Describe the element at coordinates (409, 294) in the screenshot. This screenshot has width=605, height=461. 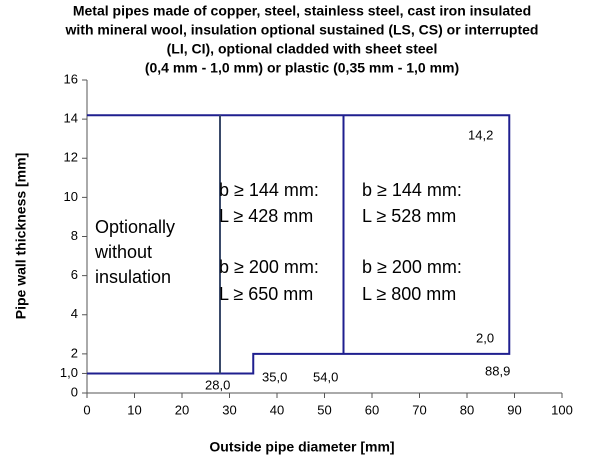
I see `region-text: L ≥ 800 mm` at that location.